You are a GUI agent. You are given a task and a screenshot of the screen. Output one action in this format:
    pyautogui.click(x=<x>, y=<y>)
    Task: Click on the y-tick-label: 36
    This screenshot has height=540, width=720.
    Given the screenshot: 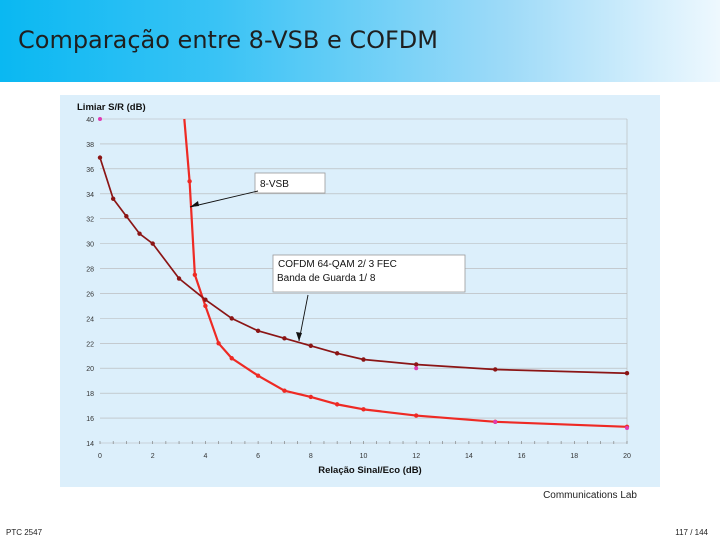 What is the action you would take?
    pyautogui.click(x=90, y=170)
    